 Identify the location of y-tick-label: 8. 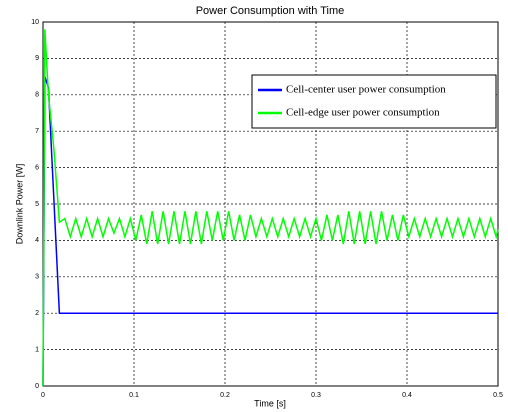
(37, 95).